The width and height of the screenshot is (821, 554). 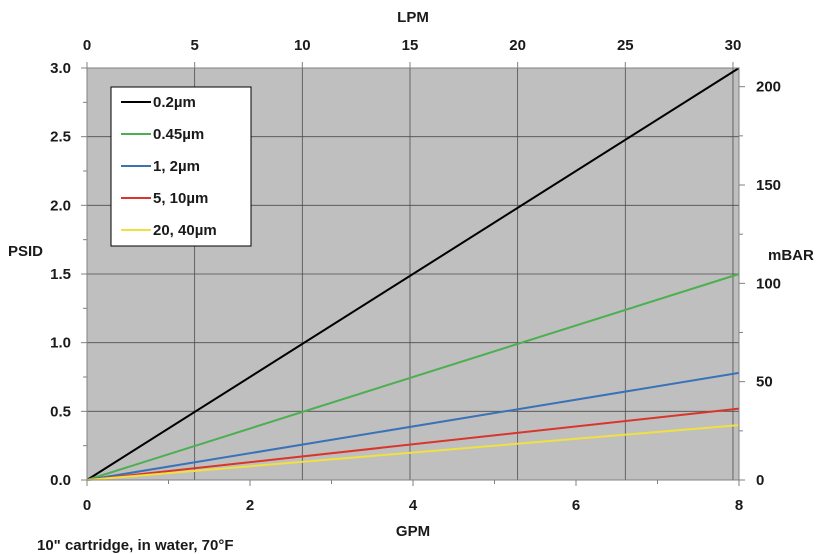 What do you see at coordinates (194, 45) in the screenshot?
I see `x2-tick-label: 5` at bounding box center [194, 45].